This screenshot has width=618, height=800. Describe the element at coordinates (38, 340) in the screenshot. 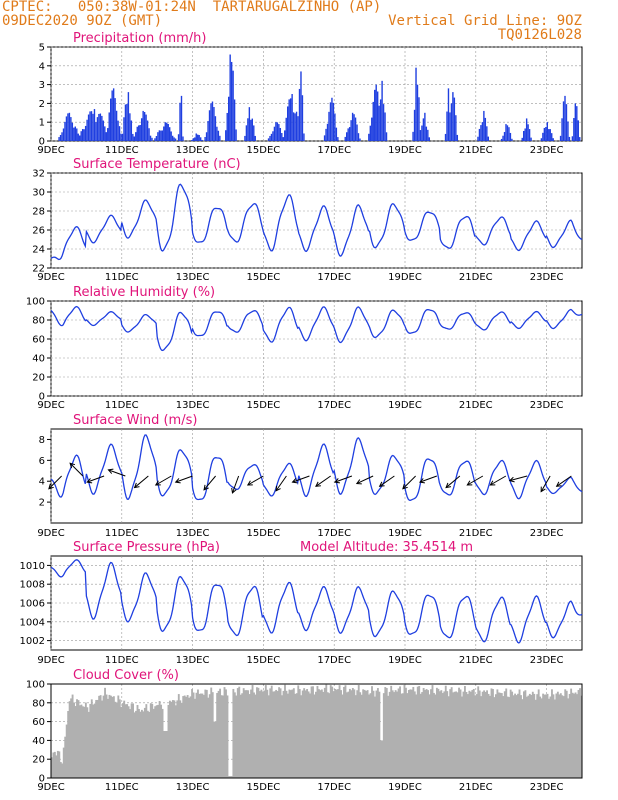

I see `y-tick-label: 60` at that location.